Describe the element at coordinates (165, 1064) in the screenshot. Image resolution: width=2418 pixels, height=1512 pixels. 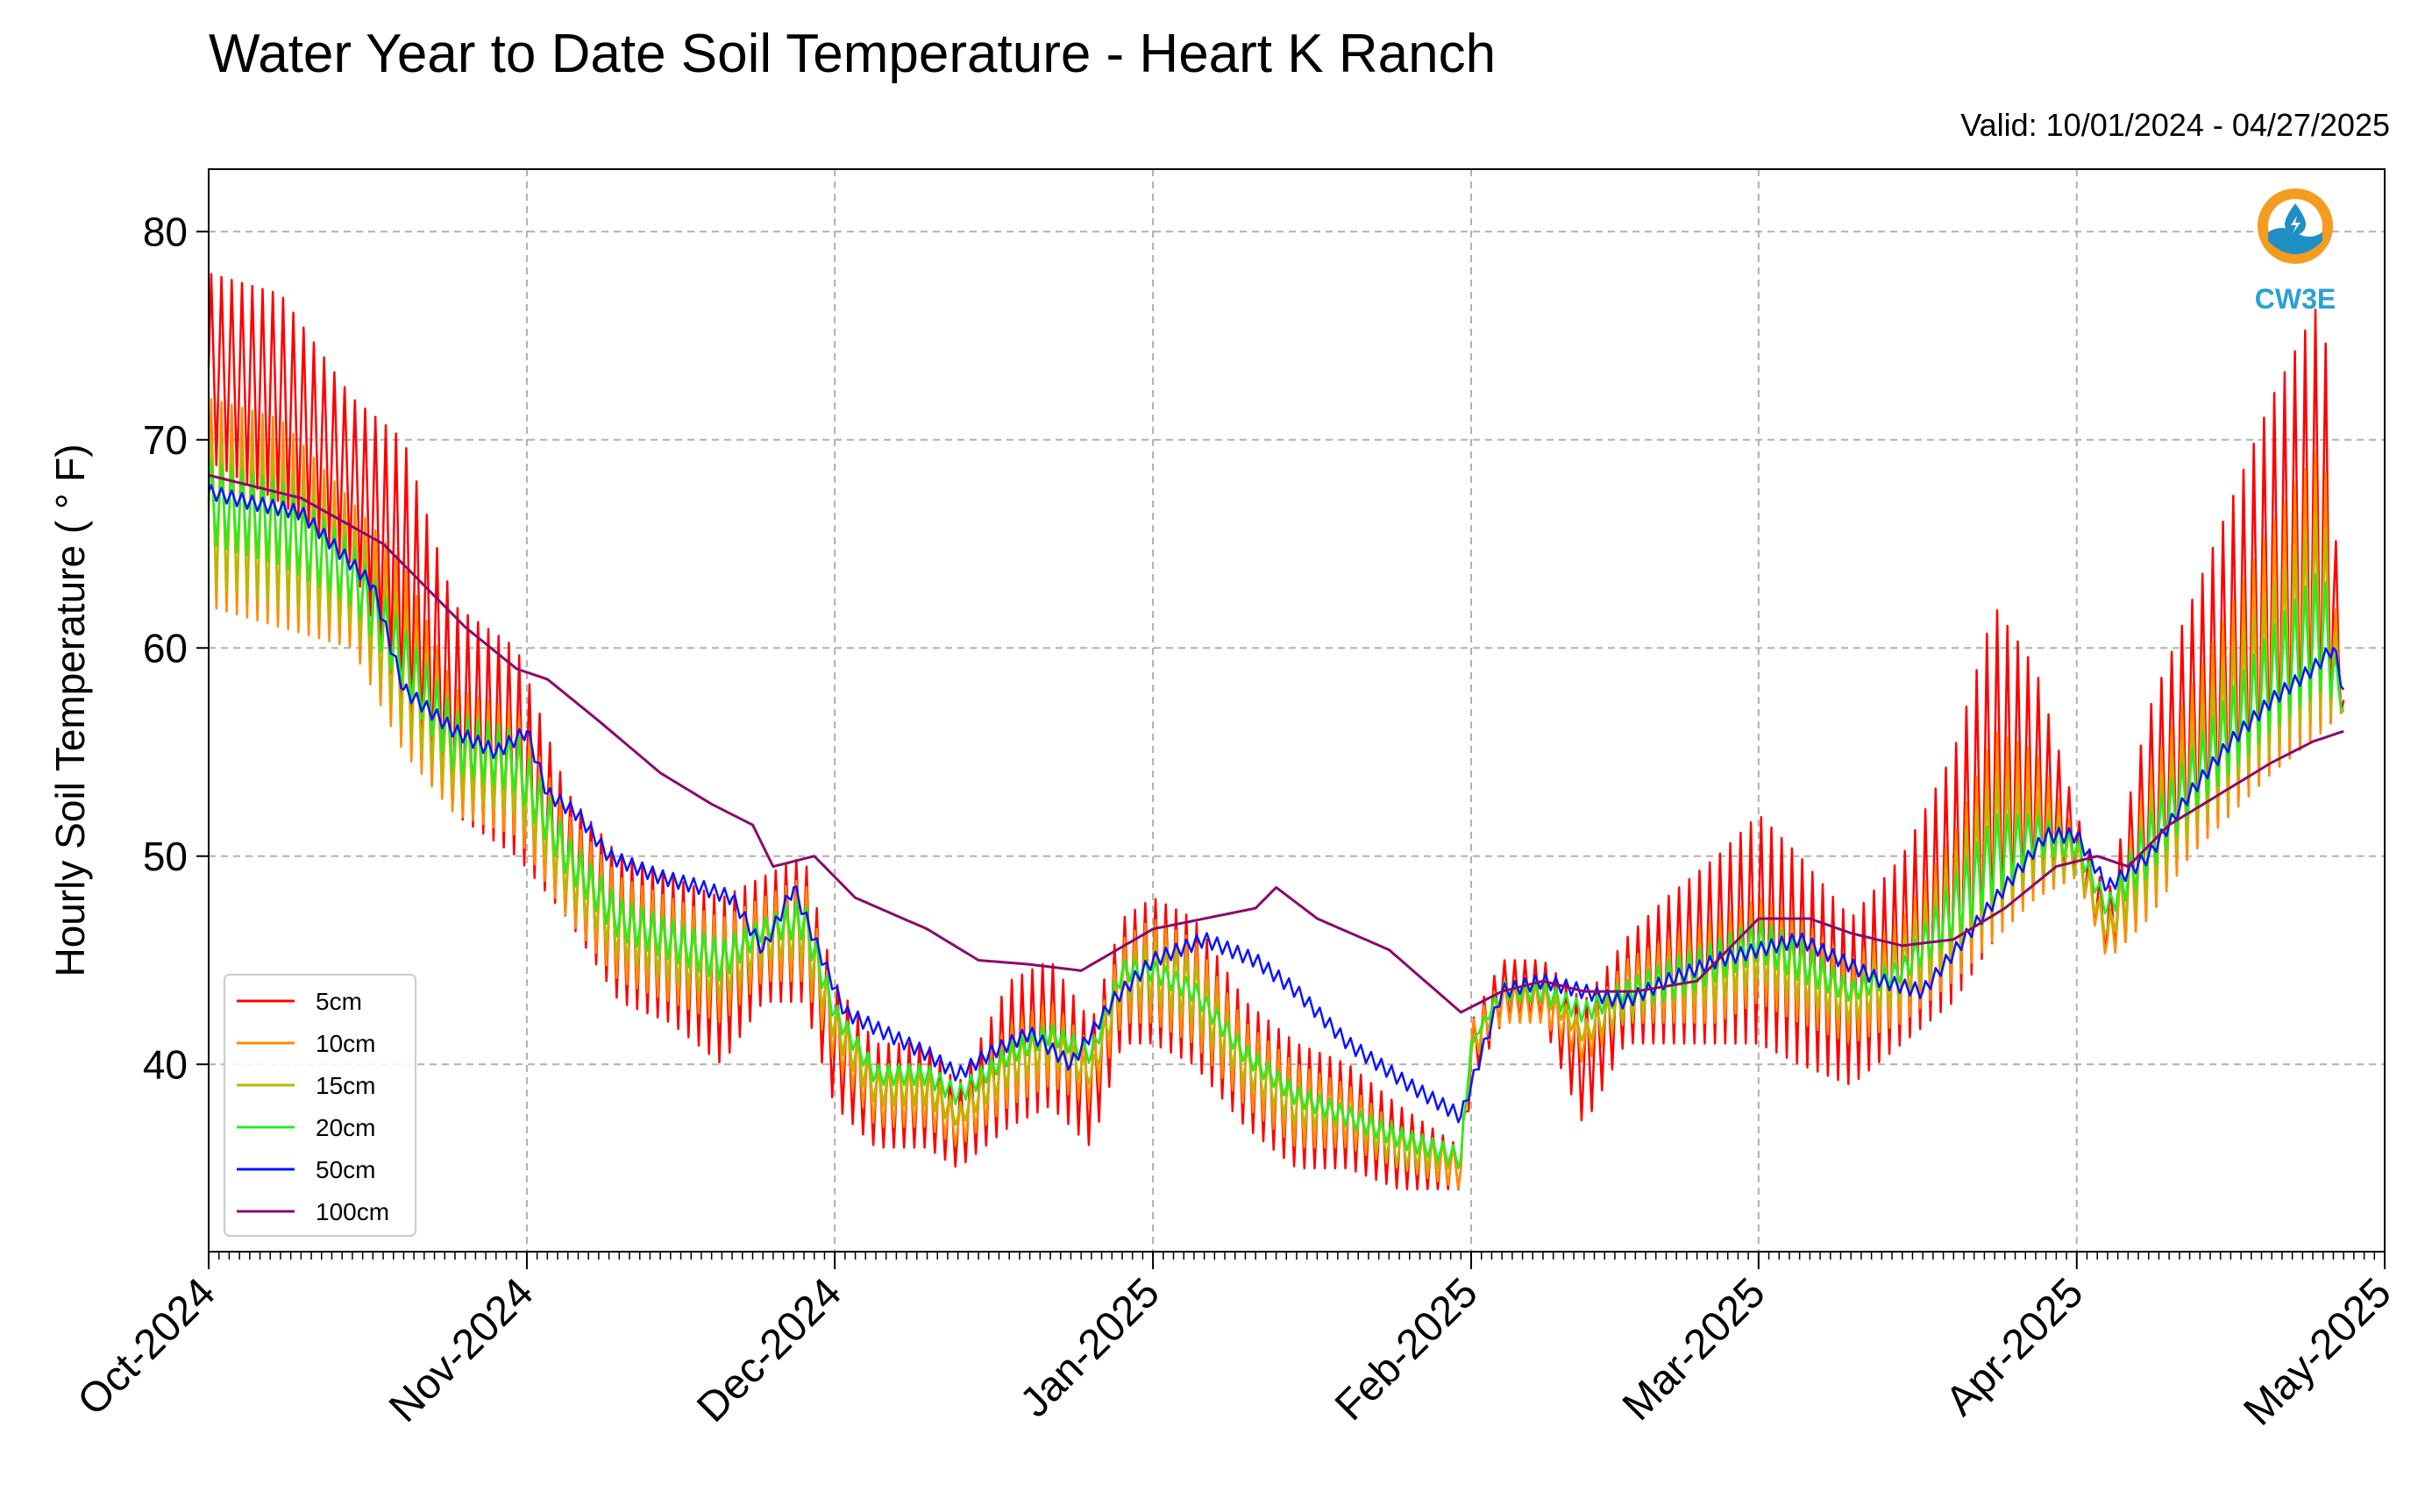
I see `y-tick-label: 40` at that location.